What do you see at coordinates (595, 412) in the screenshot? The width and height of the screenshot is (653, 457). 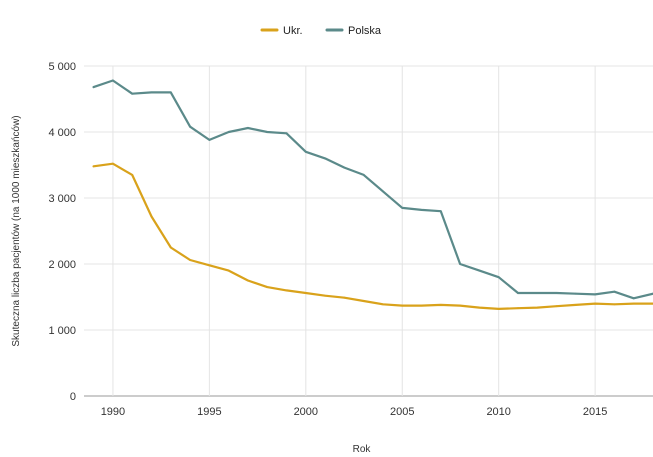 I see `x-tick-label: 2015` at bounding box center [595, 412].